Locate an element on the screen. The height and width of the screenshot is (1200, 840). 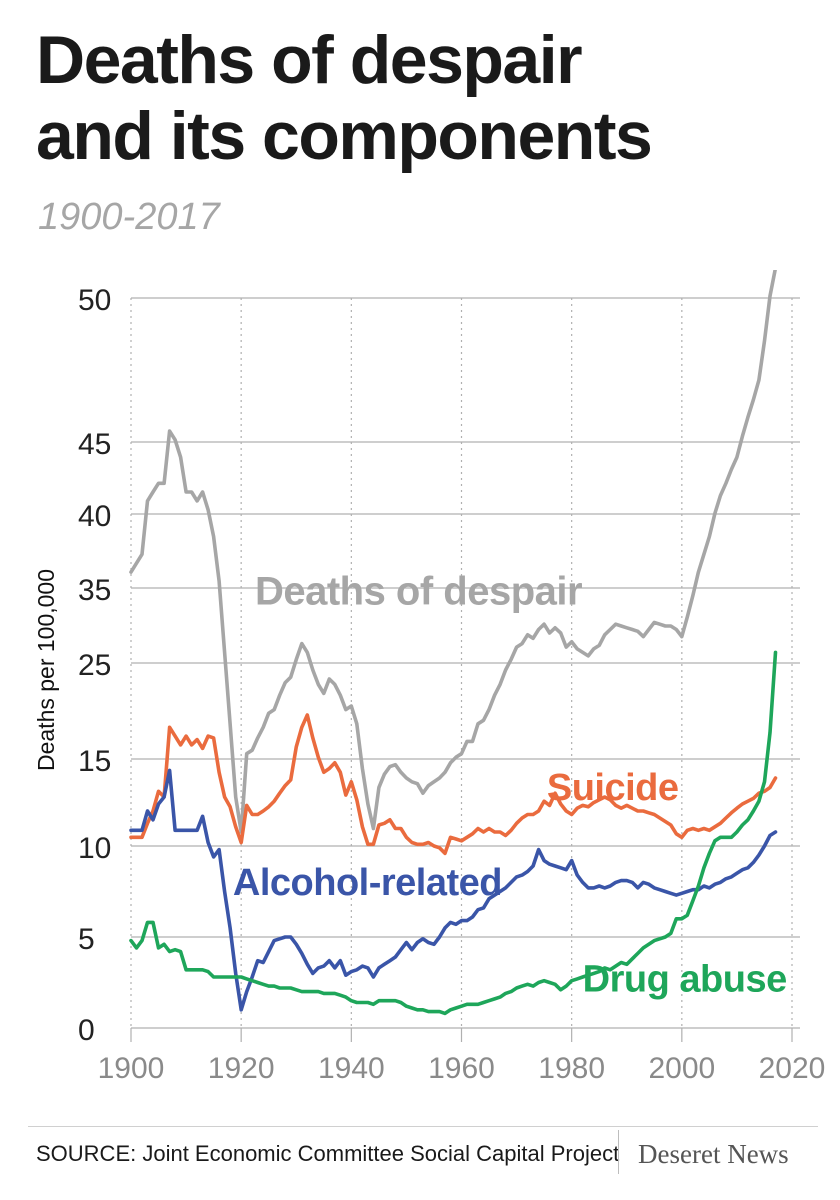
x-tick-label: 1920 is located at coordinates (241, 1068).